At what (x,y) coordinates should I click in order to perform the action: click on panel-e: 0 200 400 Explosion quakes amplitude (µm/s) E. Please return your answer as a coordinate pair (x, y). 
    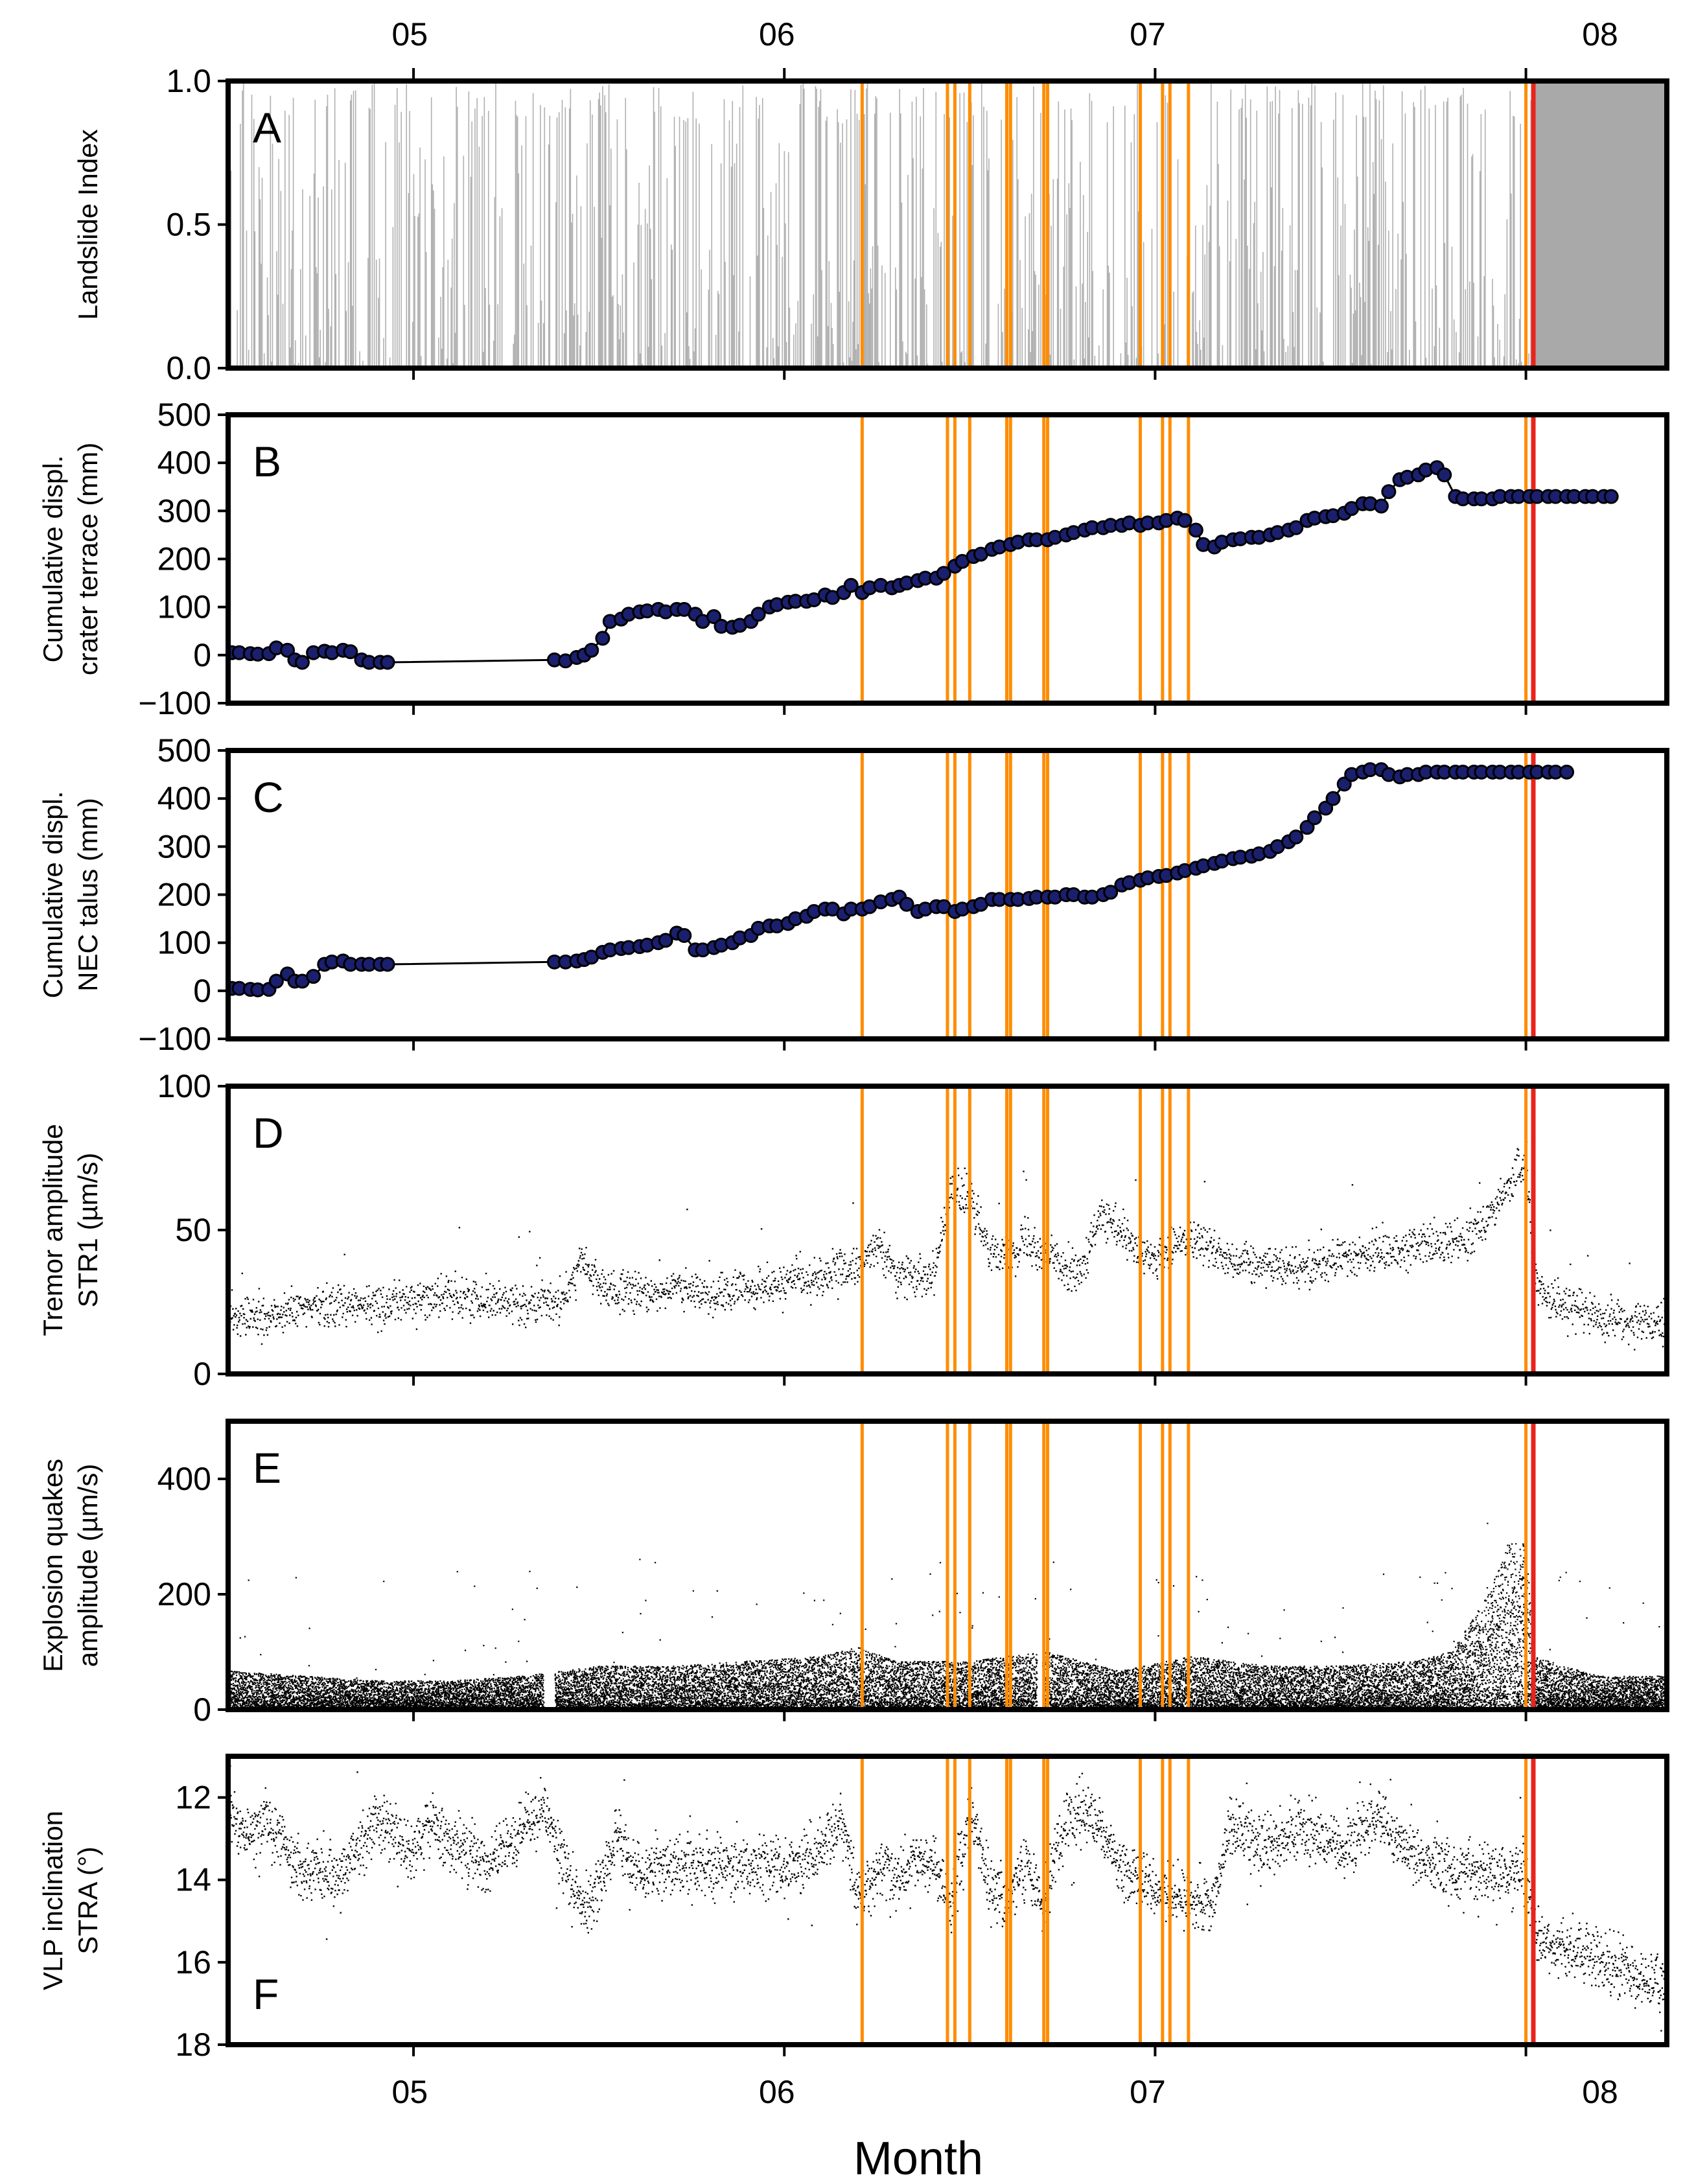
    Looking at the image, I should click on (853, 1573).